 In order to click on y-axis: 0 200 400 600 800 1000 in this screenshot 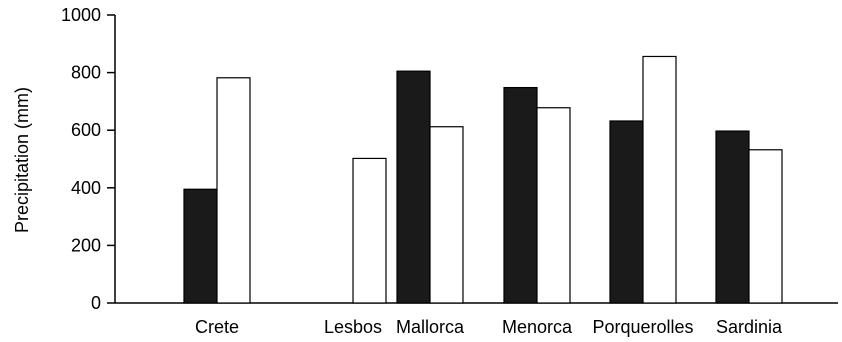, I will do `click(88, 159)`.